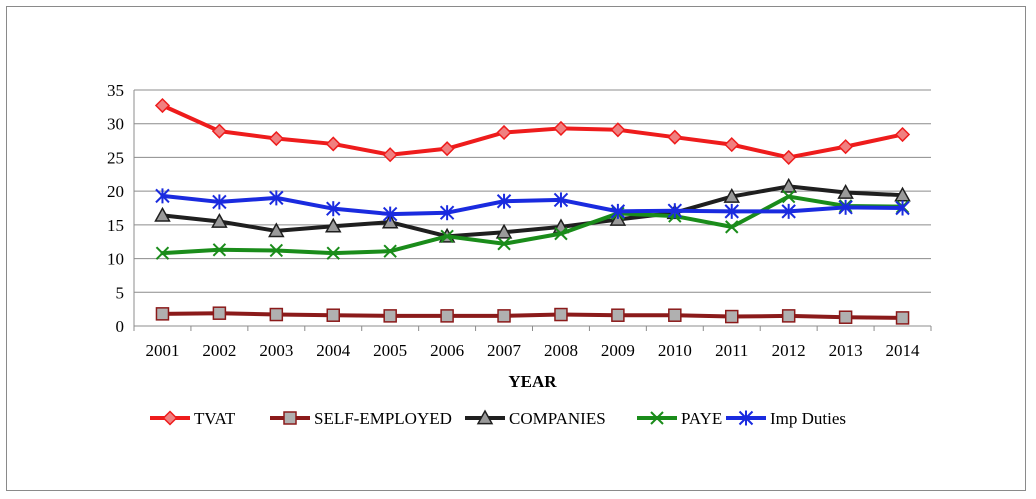  I want to click on x-tick-label: 2012, so click(789, 350).